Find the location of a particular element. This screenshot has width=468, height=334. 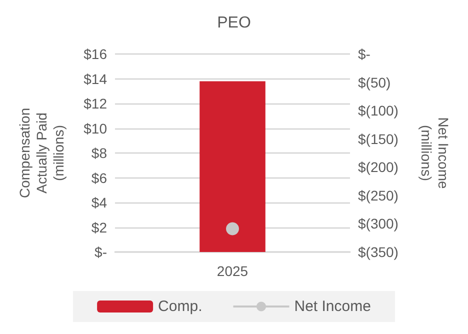

y-tick-label: $14 is located at coordinates (96, 78).